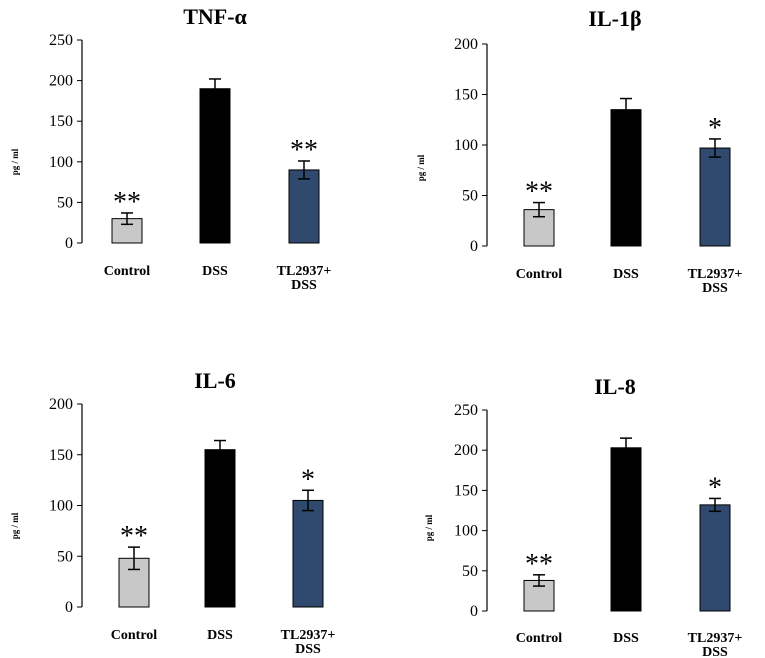  I want to click on chart-title: IL-8, so click(615, 386).